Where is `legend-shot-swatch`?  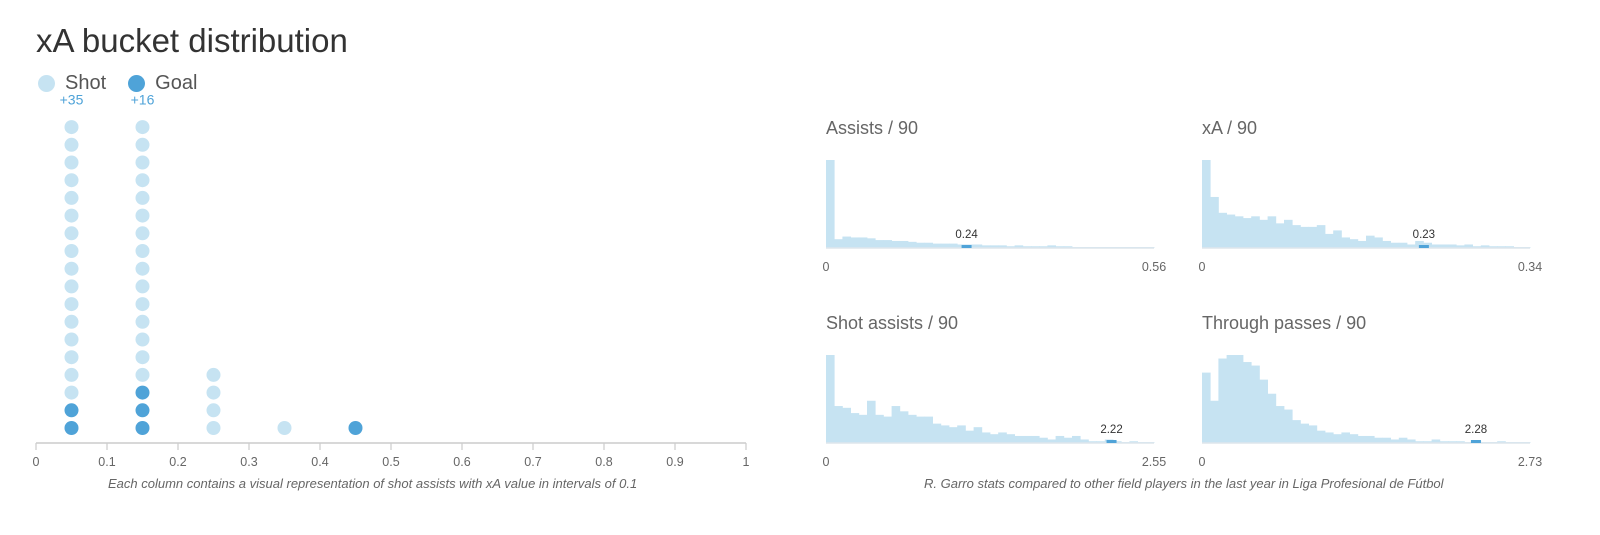 legend-shot-swatch is located at coordinates (46, 83).